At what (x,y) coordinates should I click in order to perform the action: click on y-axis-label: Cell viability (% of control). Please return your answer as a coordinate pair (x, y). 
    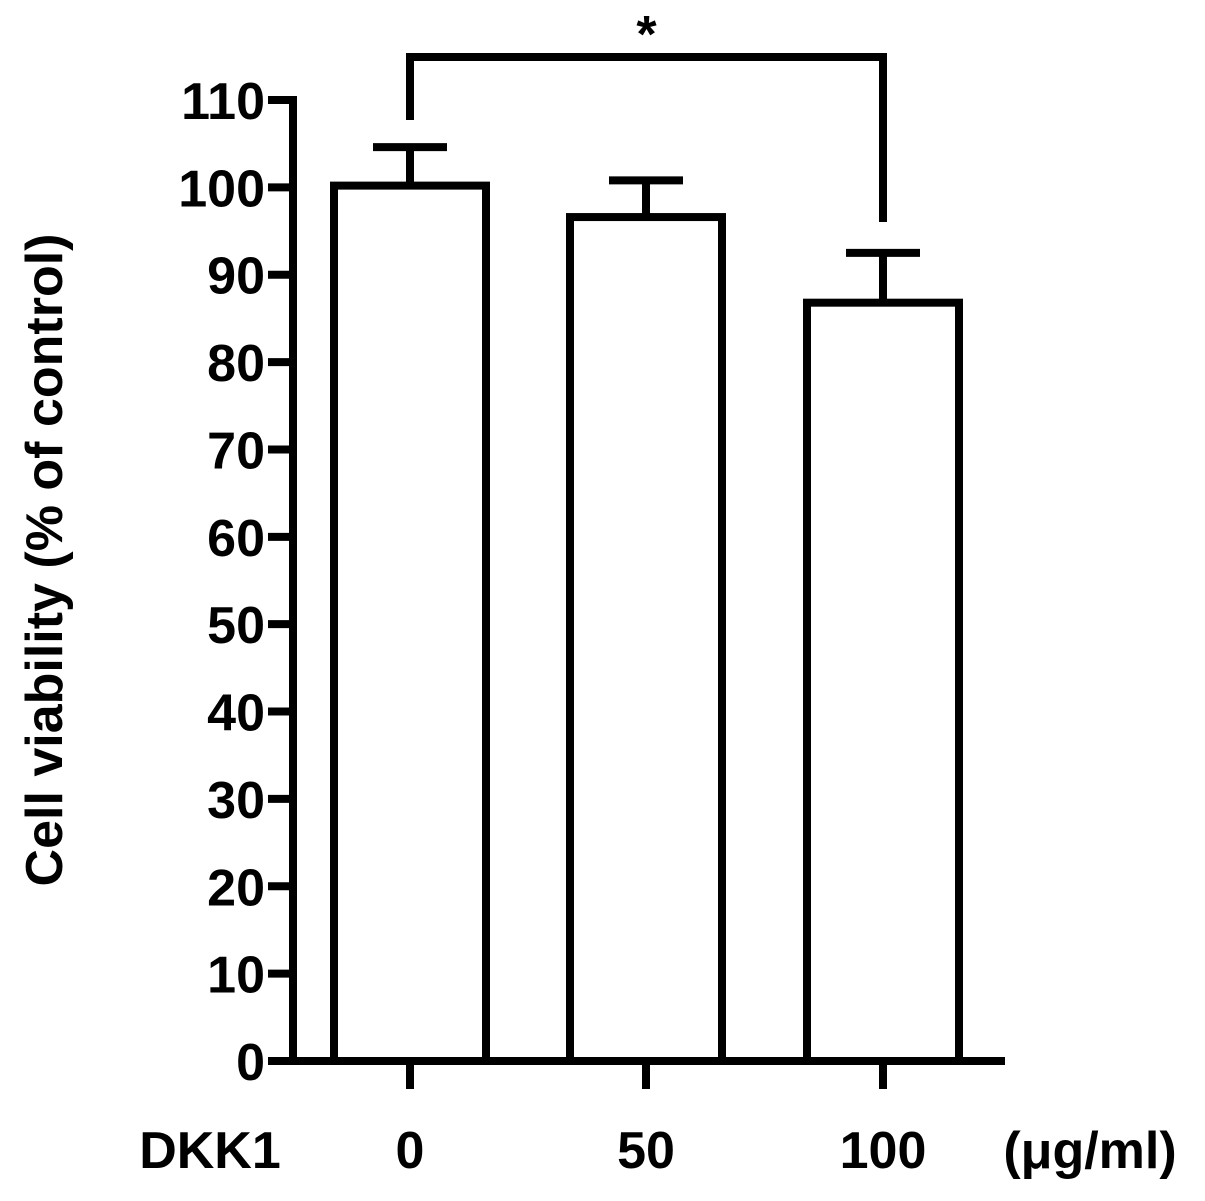
    Looking at the image, I should click on (45, 560).